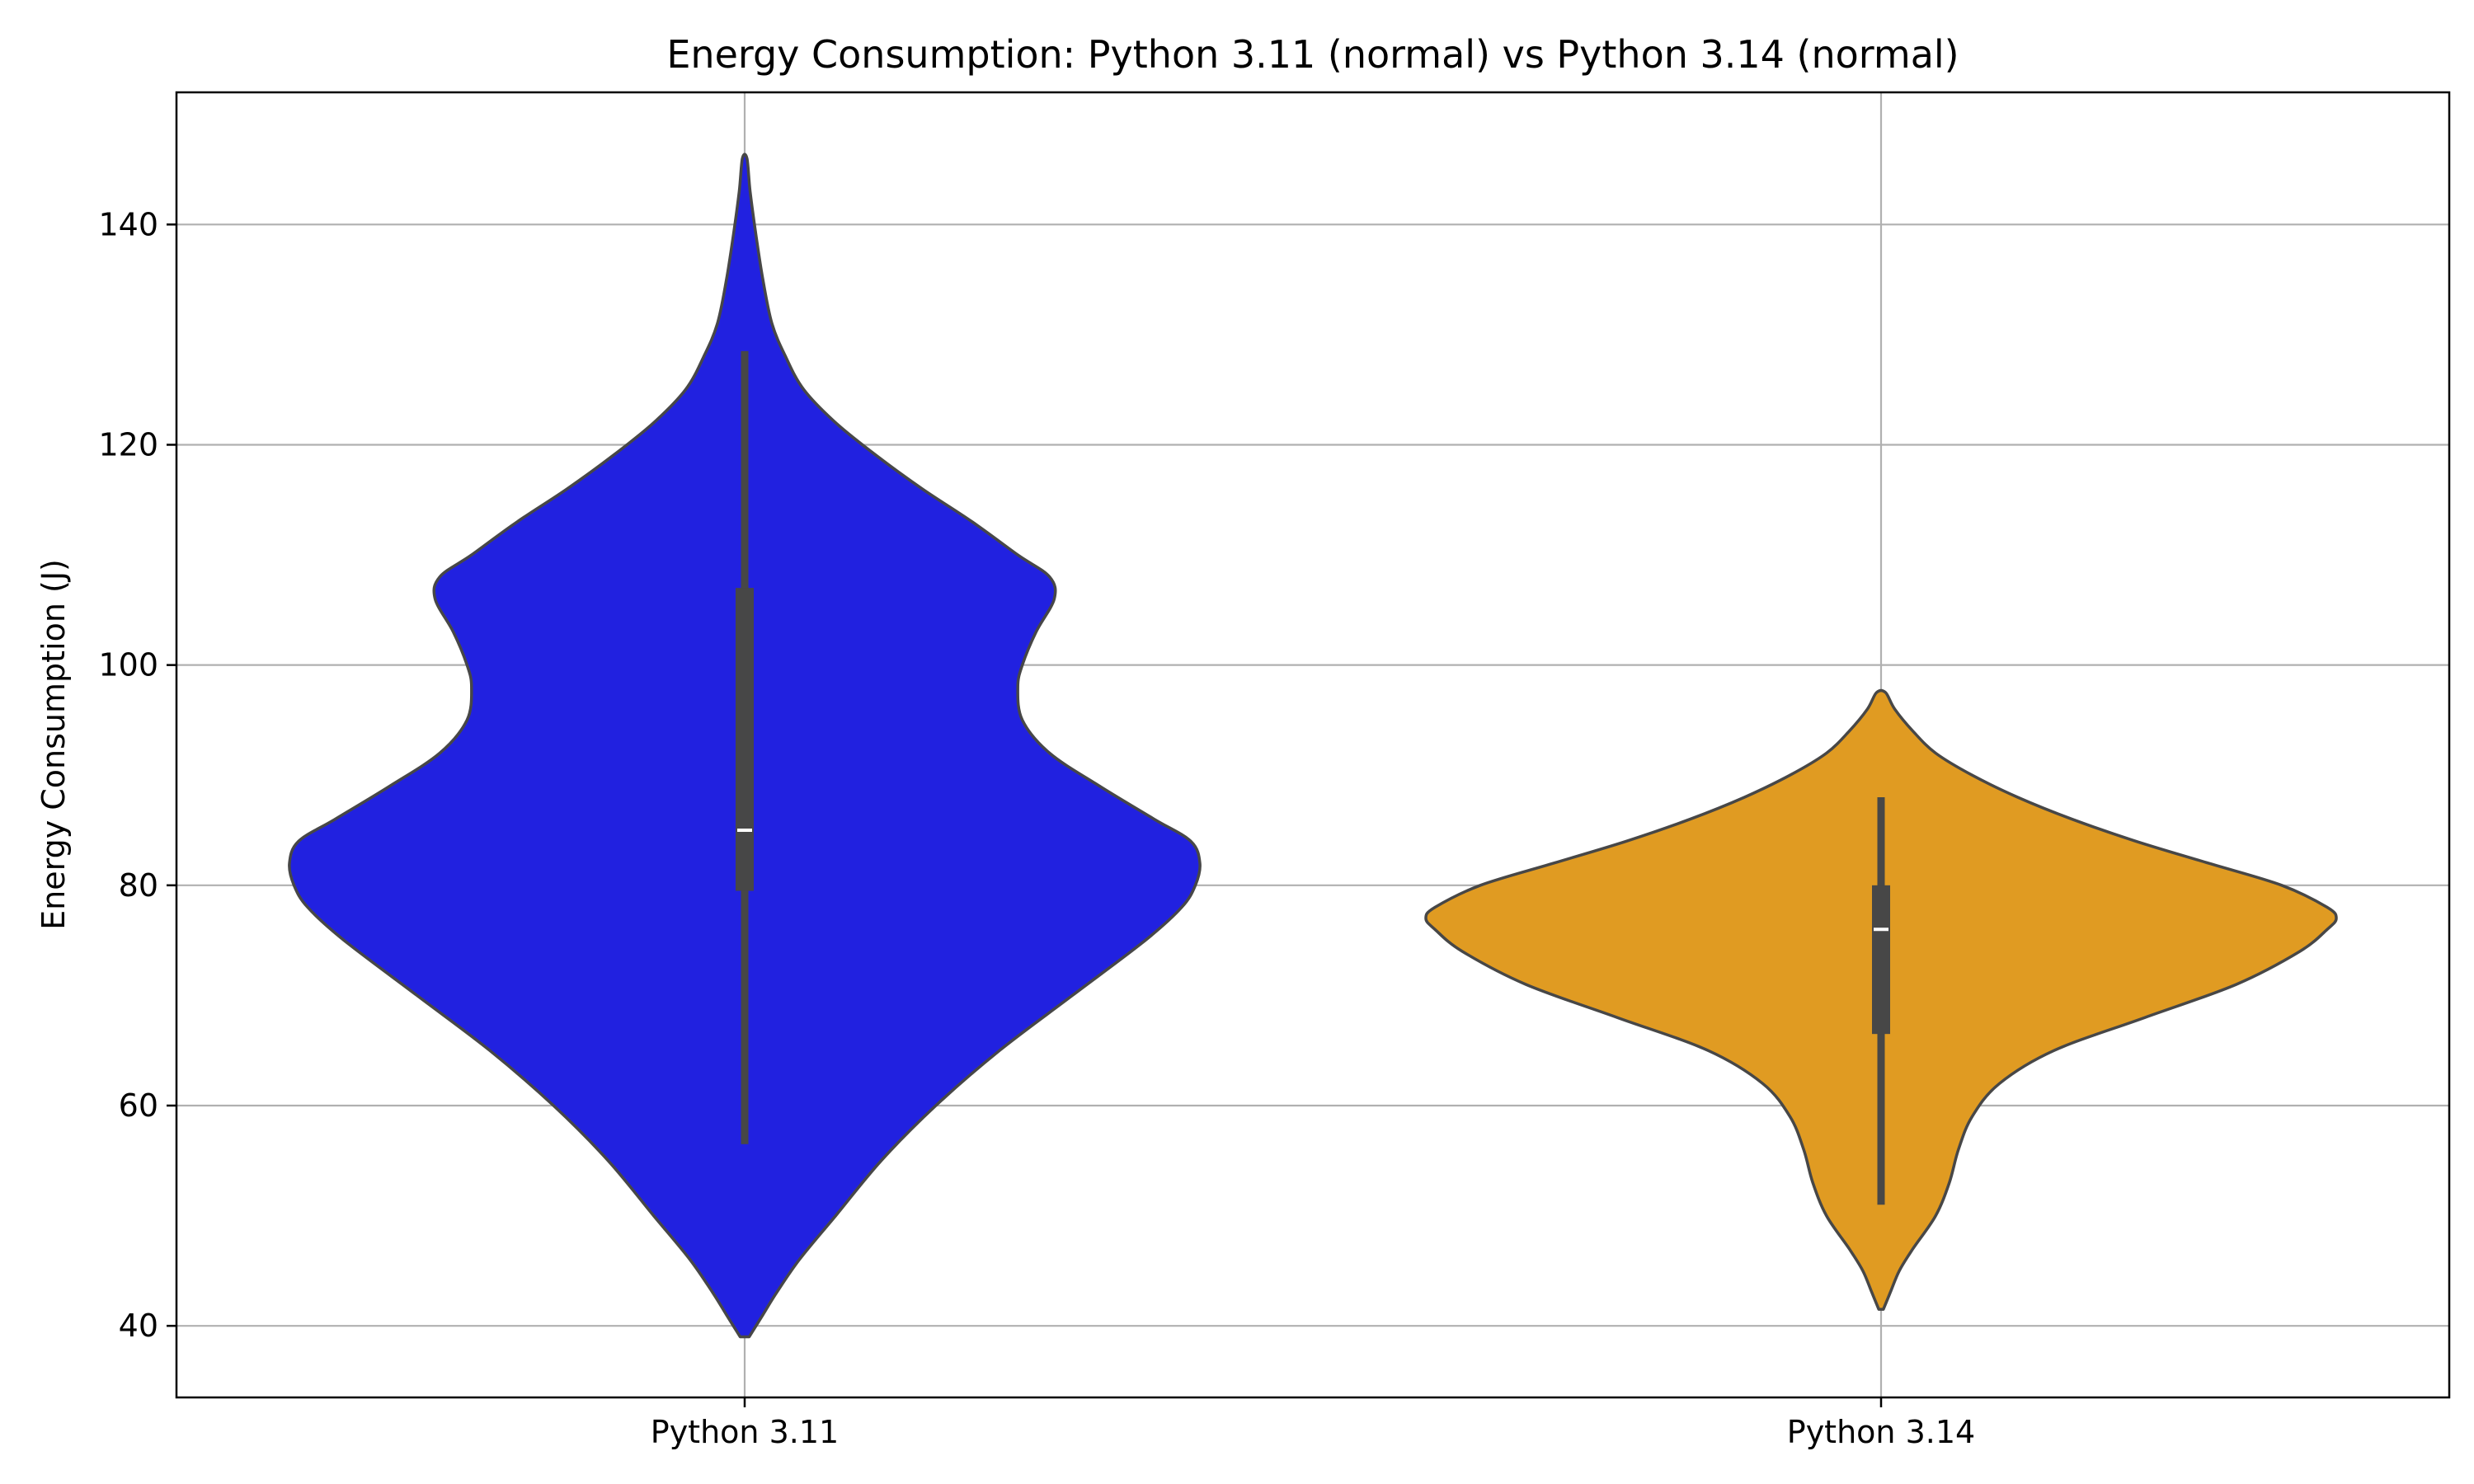 The width and height of the screenshot is (2474, 1484). I want to click on y-tick-label: 40, so click(138, 1326).